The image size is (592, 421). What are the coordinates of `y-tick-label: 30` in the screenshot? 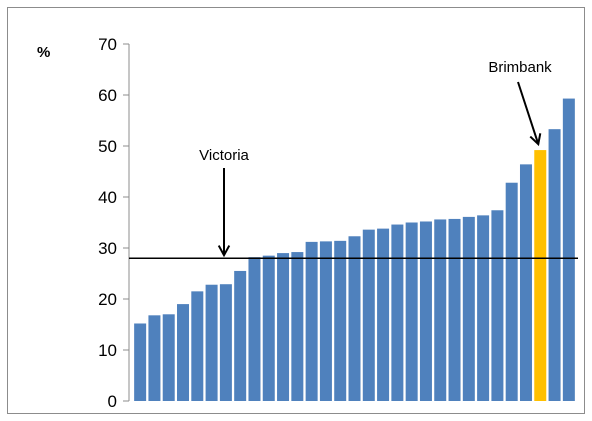 It's located at (107, 248).